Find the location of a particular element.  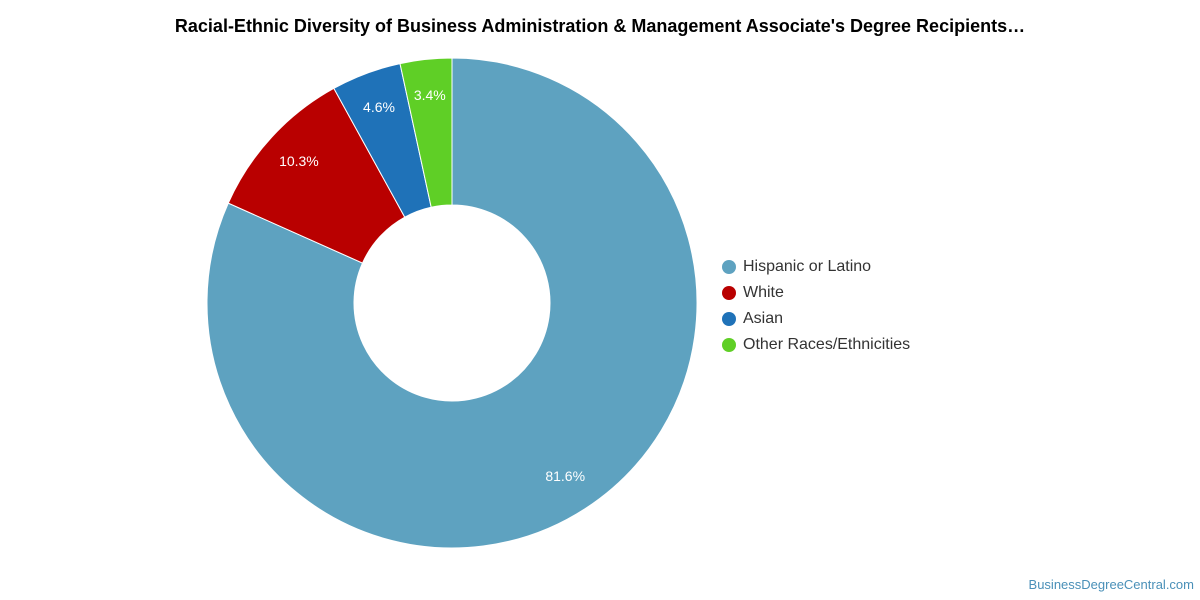

legend-item-asian: Asian is located at coordinates (816, 319).